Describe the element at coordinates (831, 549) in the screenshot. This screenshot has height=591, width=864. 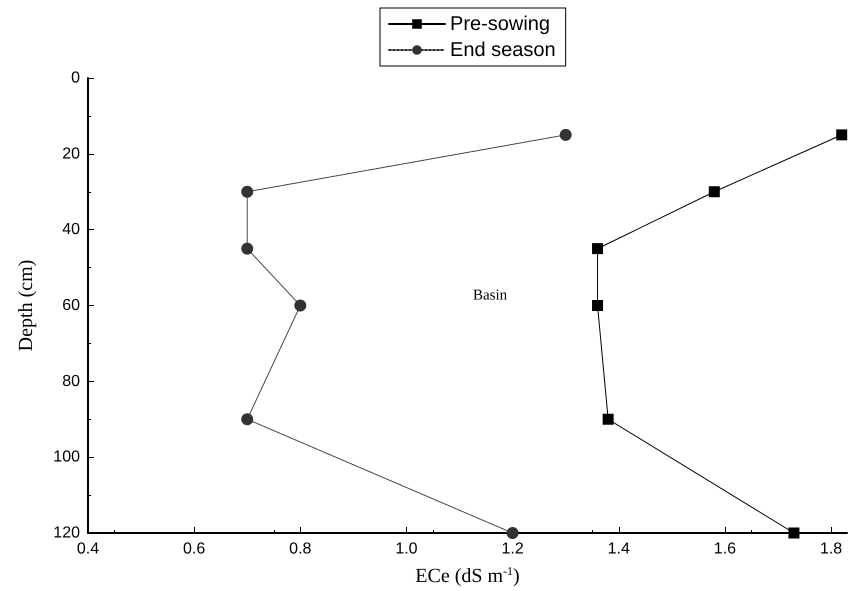
I see `x-tick-label: 1.8` at that location.